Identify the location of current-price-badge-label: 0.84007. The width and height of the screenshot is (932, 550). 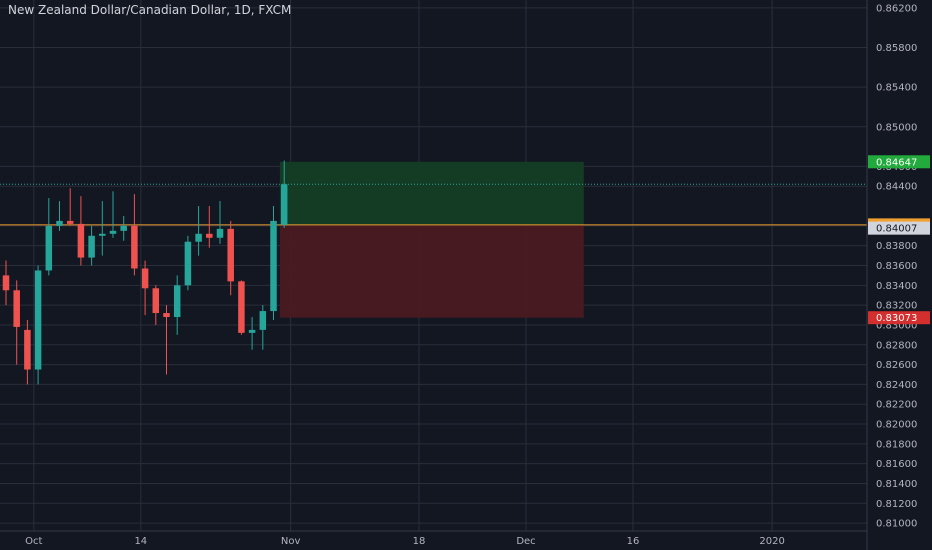
(896, 229).